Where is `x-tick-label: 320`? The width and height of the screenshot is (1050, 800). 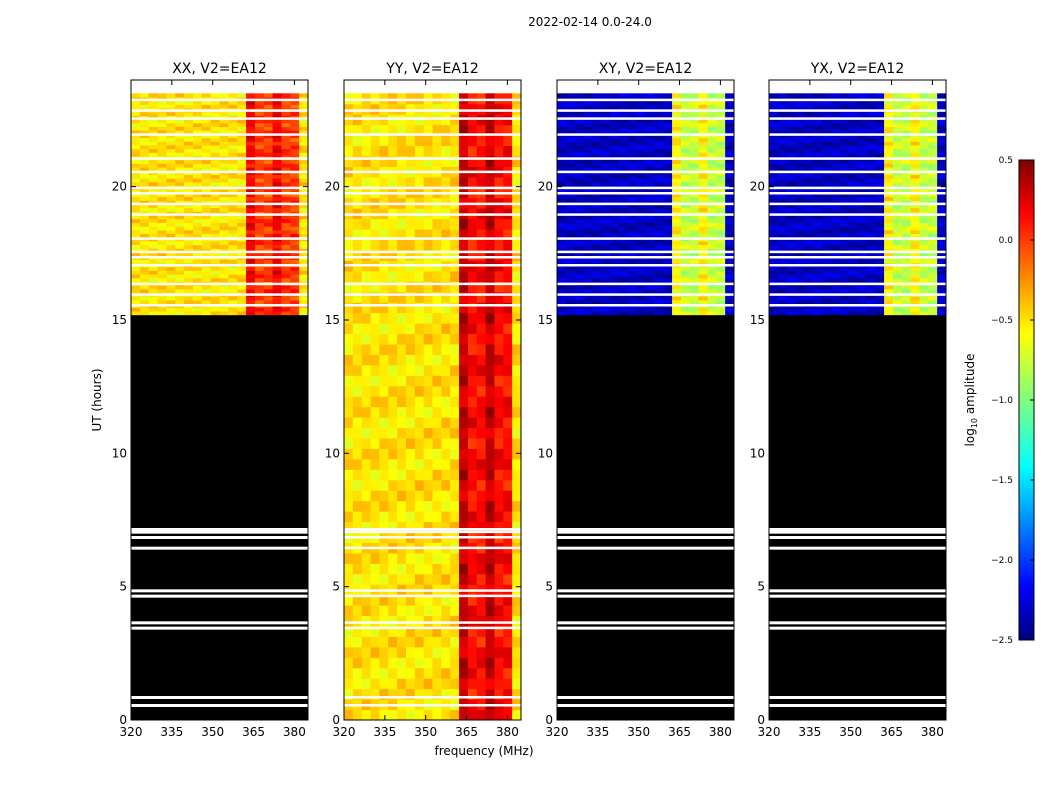 x-tick-label: 320 is located at coordinates (557, 732).